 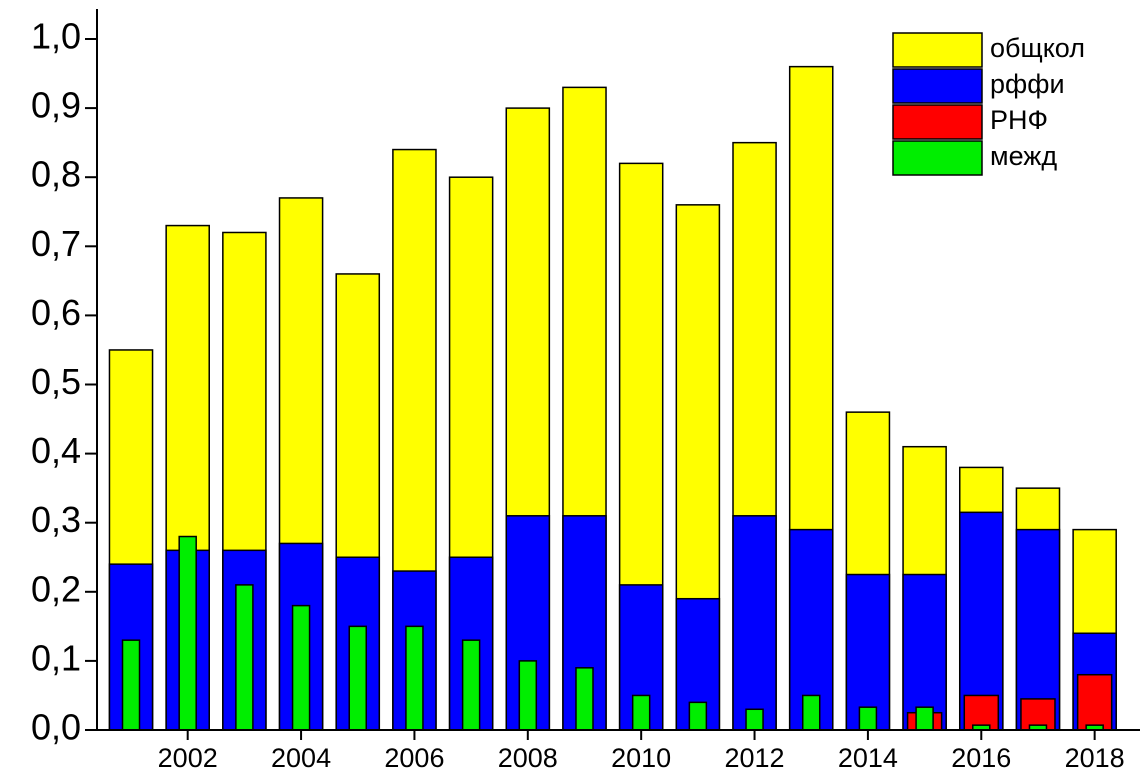 What do you see at coordinates (1037, 48) in the screenshot?
I see `legend-label: общкол` at bounding box center [1037, 48].